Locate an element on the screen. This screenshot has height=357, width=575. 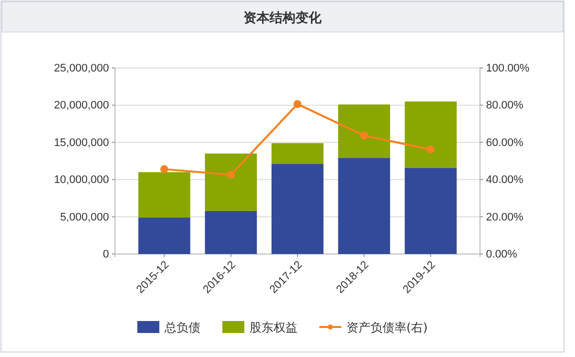
y2-tick-label: 20.00% is located at coordinates (505, 217).